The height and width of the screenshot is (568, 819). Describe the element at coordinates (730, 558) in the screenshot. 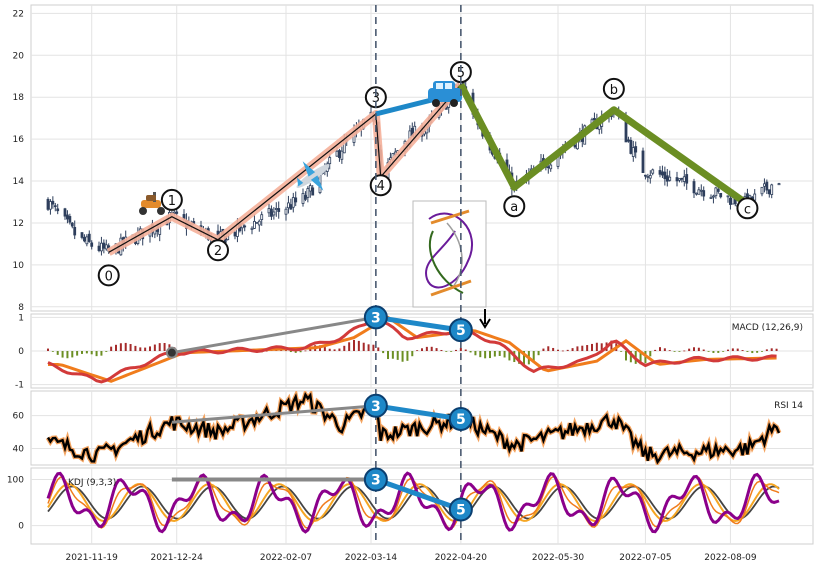

I see `x-tick-label: 2022-08-09` at that location.